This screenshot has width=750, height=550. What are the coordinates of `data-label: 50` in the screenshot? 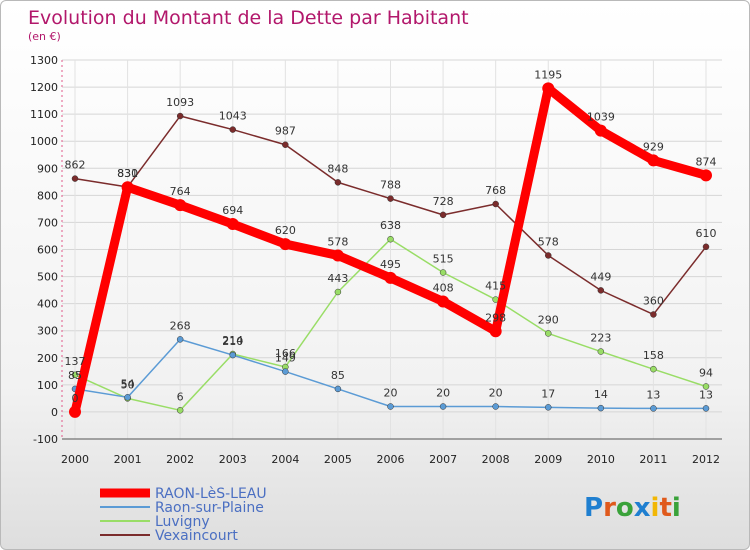 It's located at (128, 384).